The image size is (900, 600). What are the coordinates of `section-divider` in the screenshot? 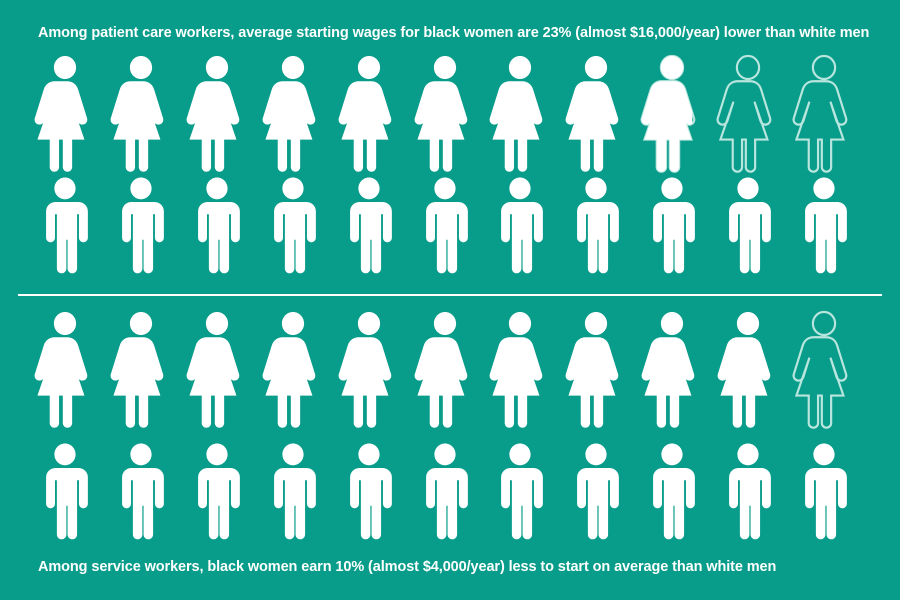 It's located at (450, 295).